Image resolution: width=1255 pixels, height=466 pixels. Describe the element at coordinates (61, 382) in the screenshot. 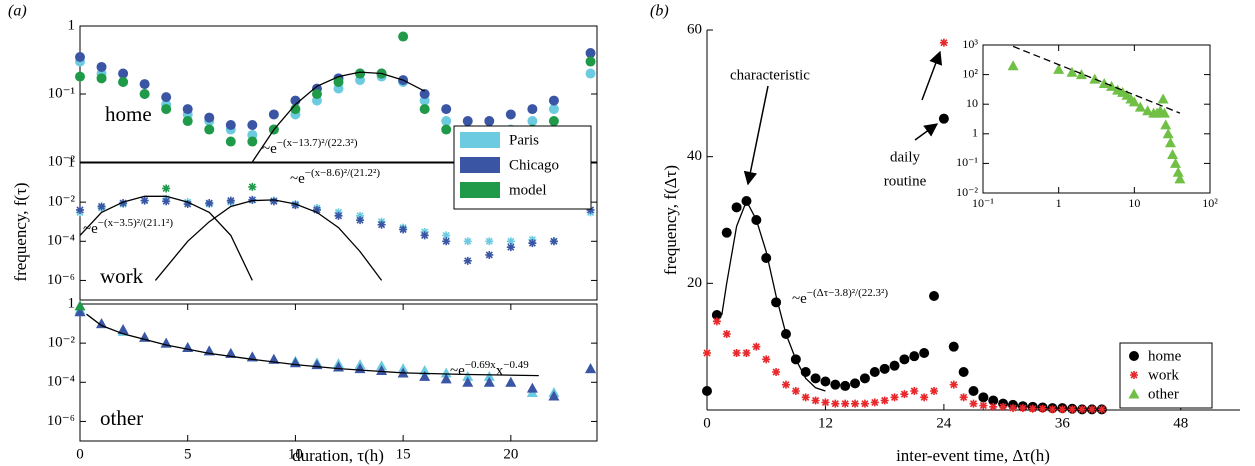

I see `y-tick-label: 10⁻⁴` at that location.